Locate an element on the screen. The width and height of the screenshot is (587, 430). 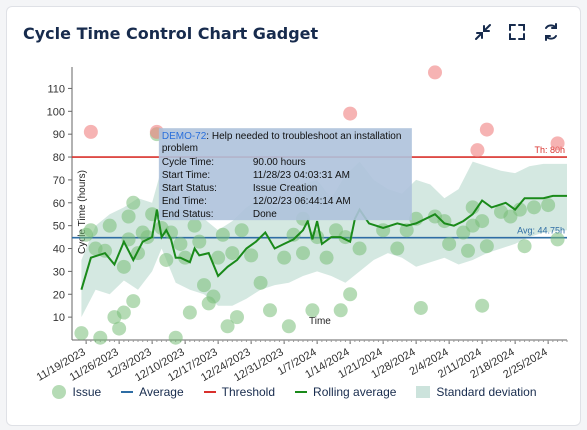
legend-standard-deviation: Standard deviation is located at coordinates (476, 392).